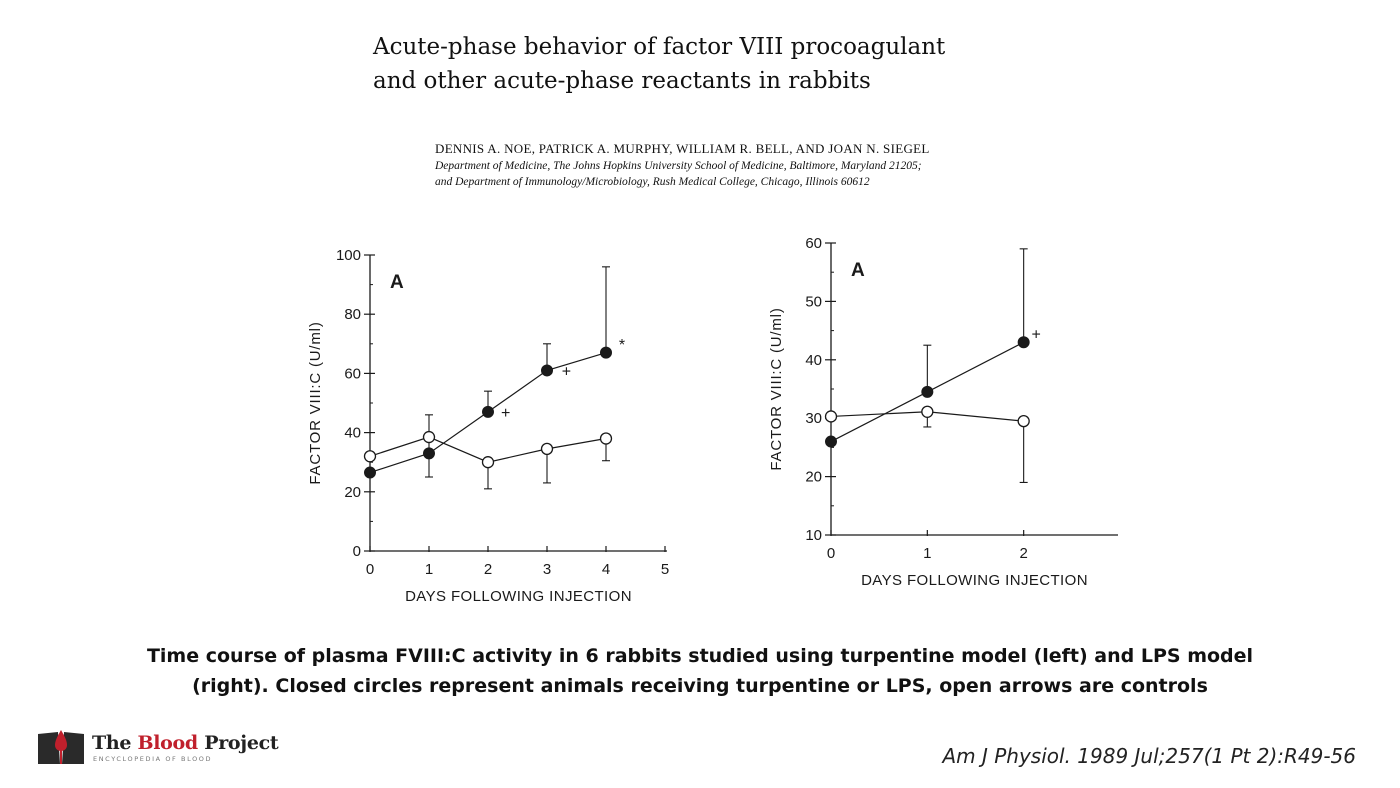 Image resolution: width=1400 pixels, height=788 pixels. I want to click on y-tick-label: 50, so click(813, 301).